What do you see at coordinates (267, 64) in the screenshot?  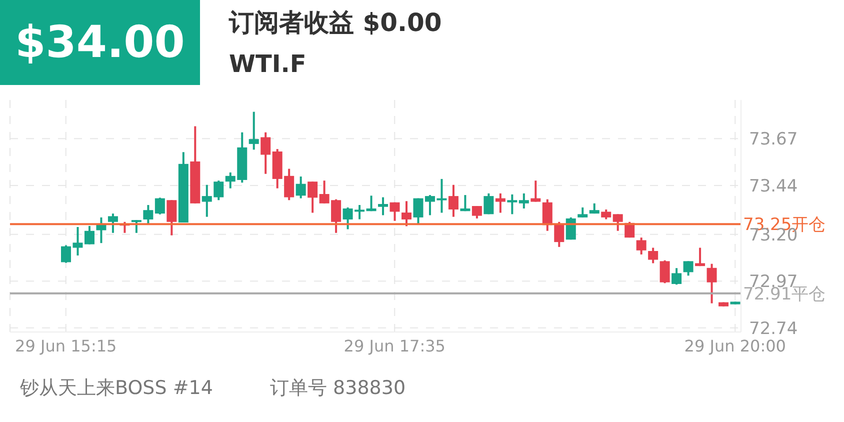 I see `chart-title: WTI.F` at bounding box center [267, 64].